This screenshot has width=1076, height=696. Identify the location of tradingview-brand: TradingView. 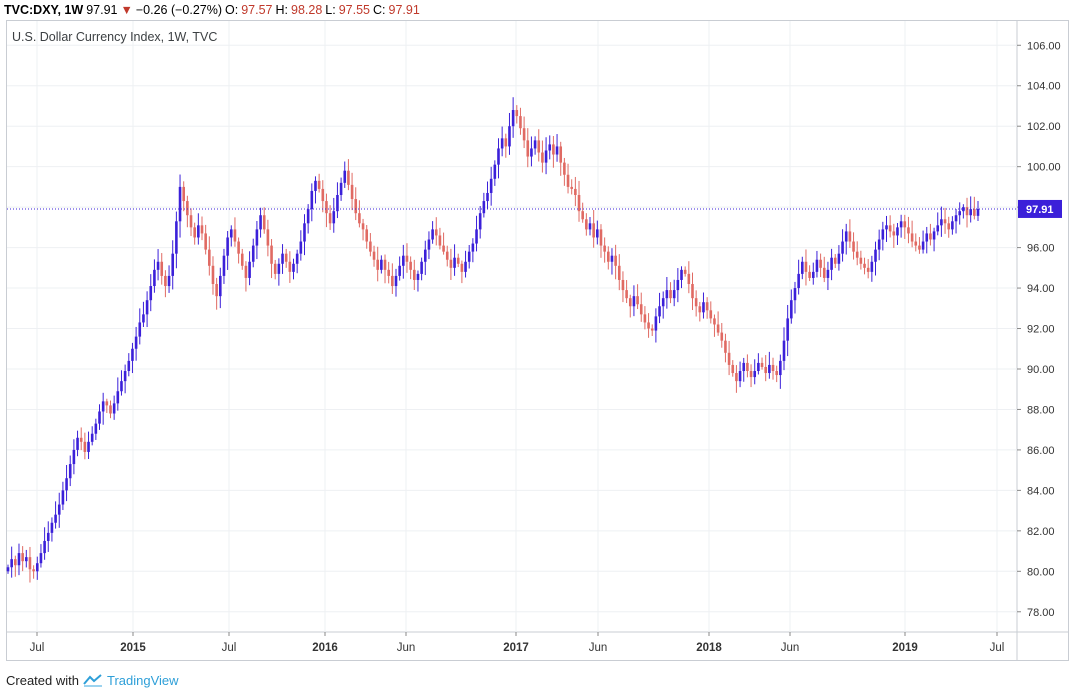
(142, 680).